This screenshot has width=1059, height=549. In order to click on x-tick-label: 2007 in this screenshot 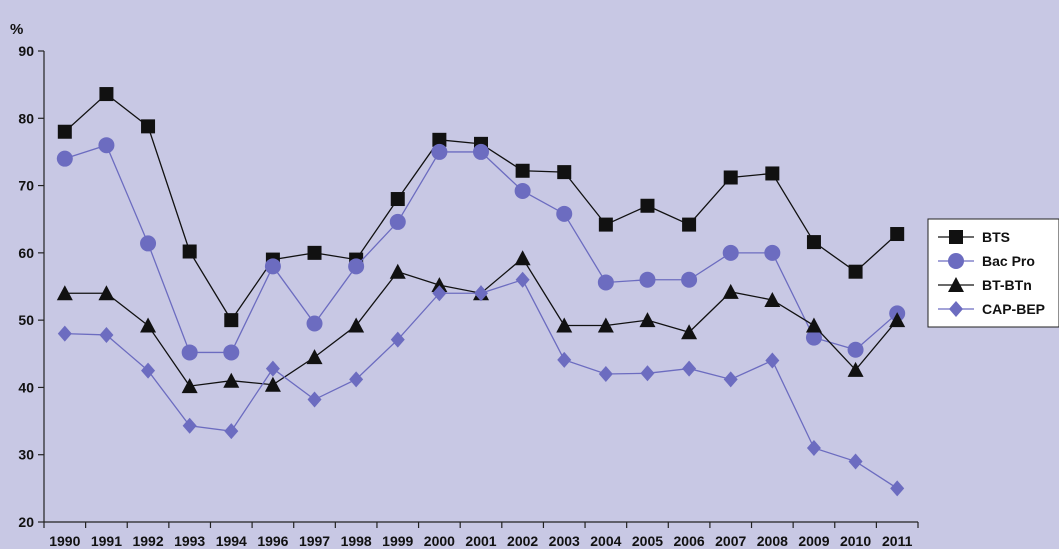, I will do `click(730, 541)`.